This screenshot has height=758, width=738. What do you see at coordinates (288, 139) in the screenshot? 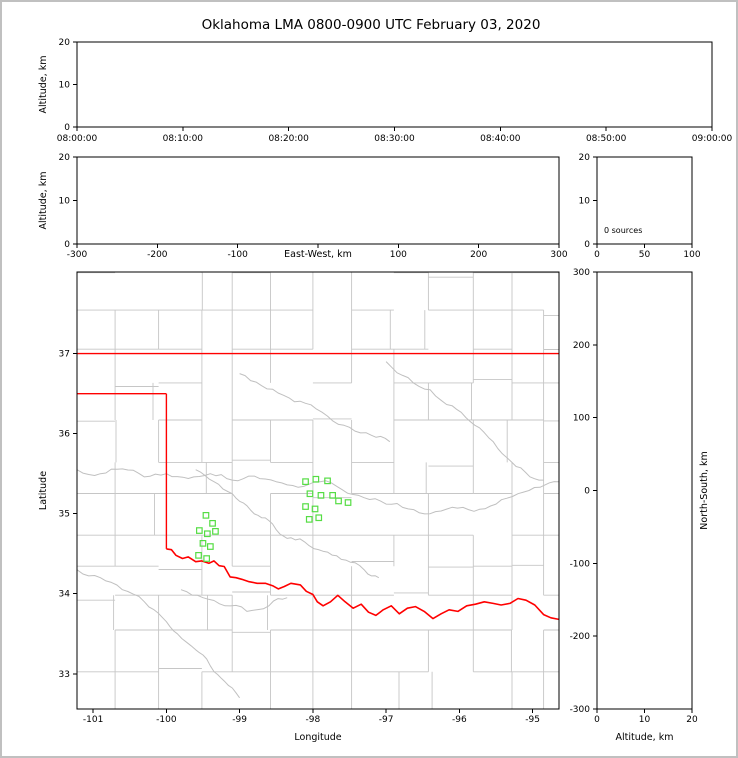
I see `time-tick-label: 08:20:00` at bounding box center [288, 139].